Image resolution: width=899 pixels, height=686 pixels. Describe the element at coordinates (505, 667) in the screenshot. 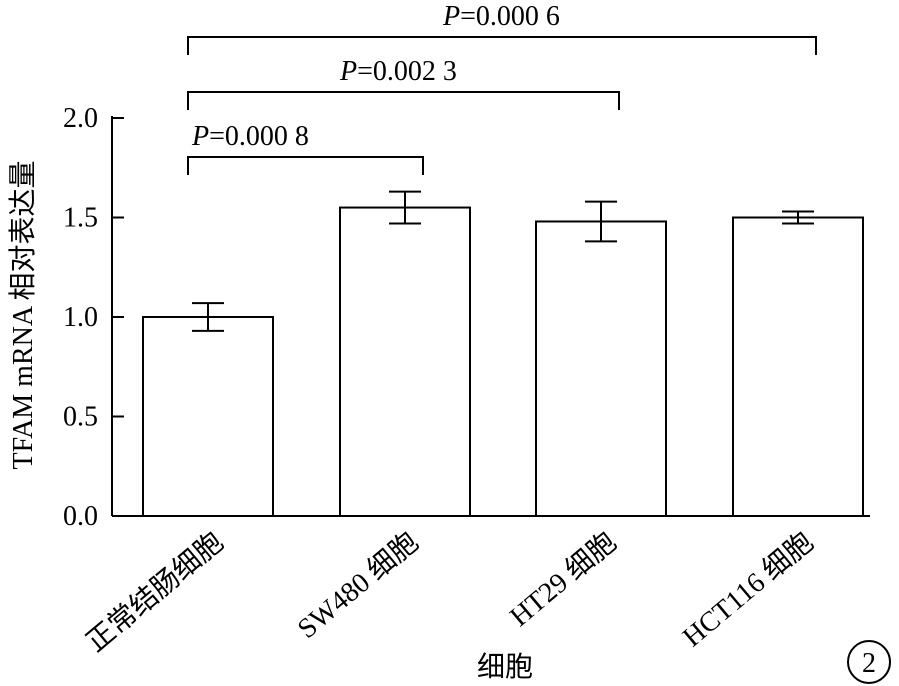

I see `x-axis-label: 细胞` at that location.